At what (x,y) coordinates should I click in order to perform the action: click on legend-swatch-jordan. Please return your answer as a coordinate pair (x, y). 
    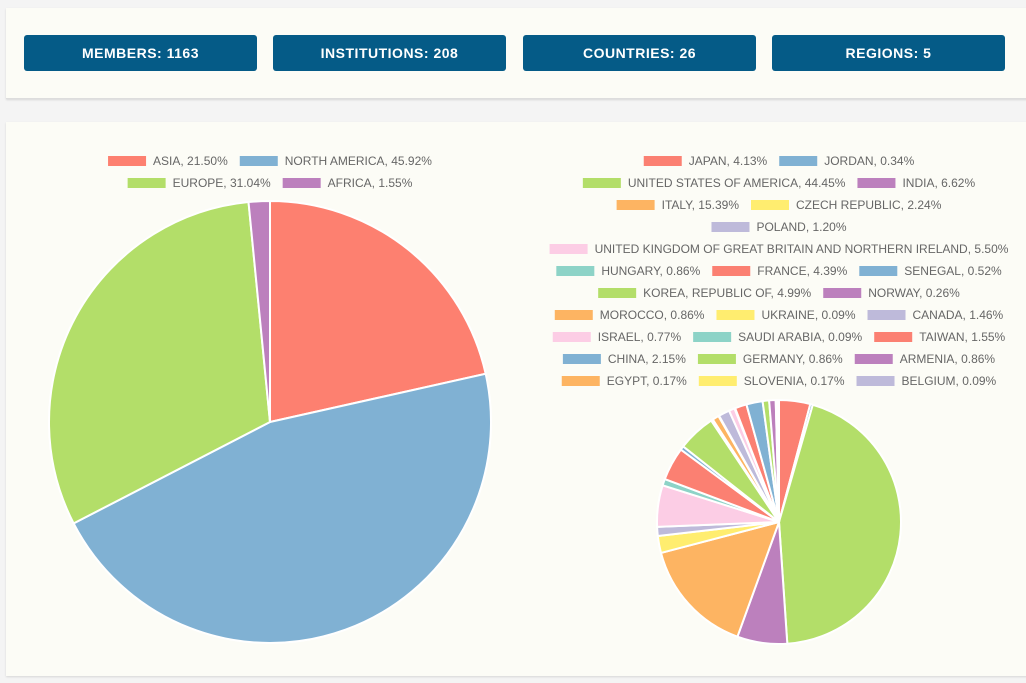
    Looking at the image, I should click on (798, 161).